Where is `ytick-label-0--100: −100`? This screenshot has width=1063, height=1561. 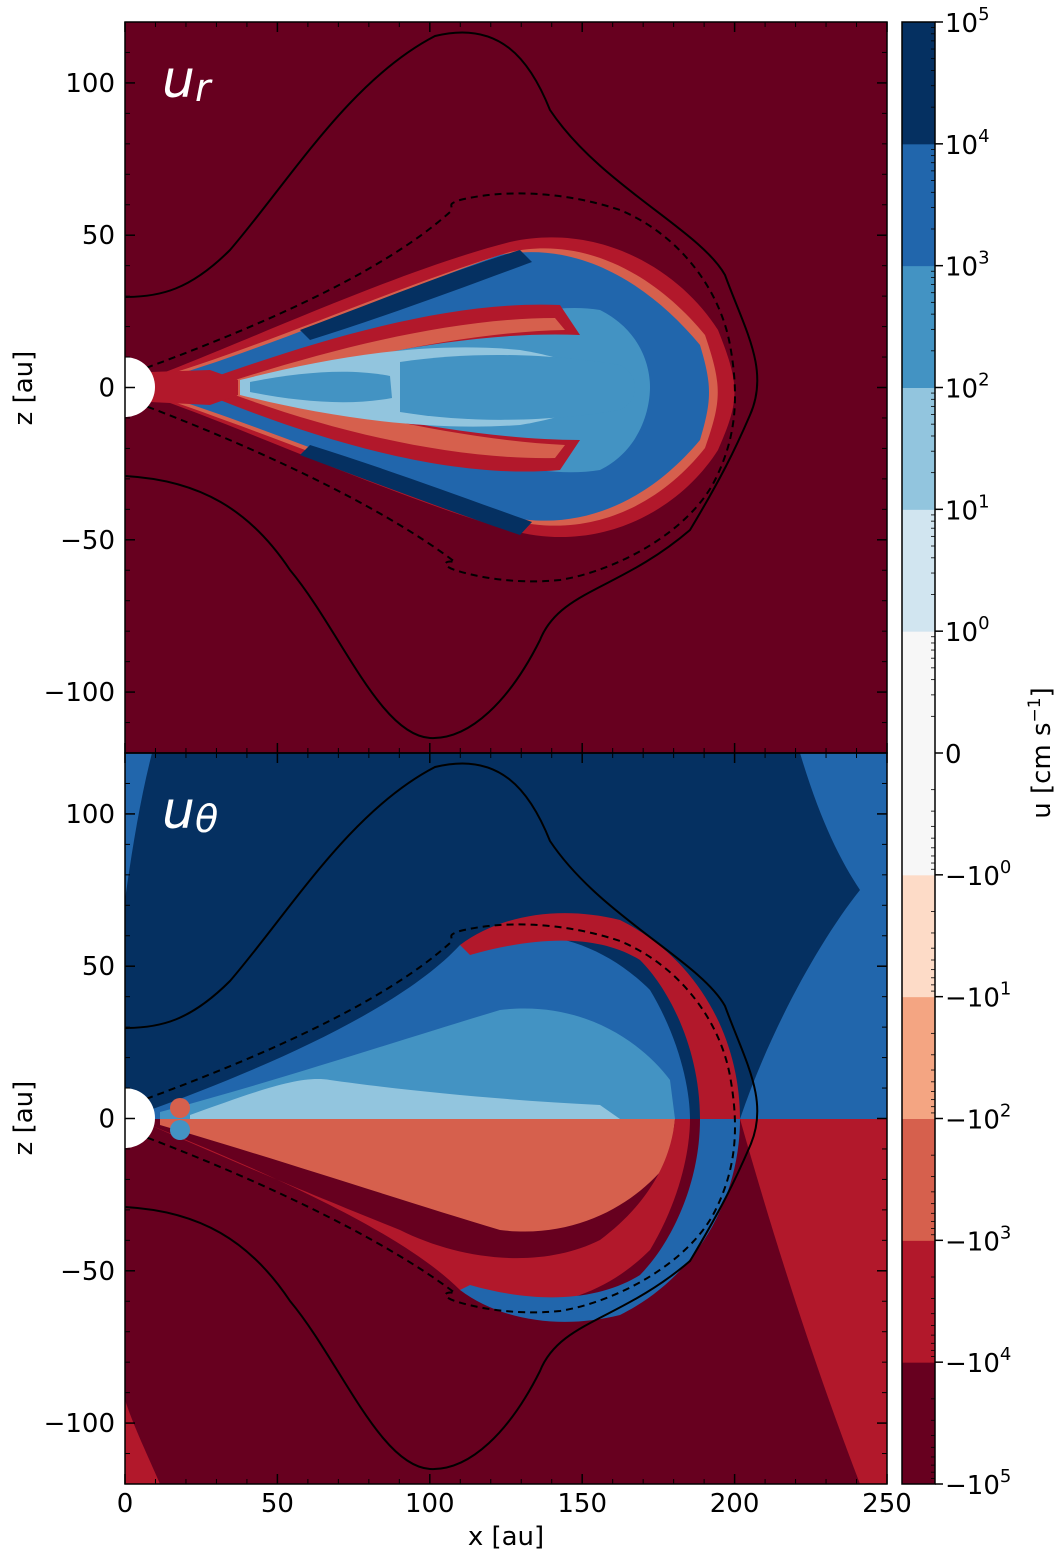
ytick-label-0--100: −100 is located at coordinates (79, 693).